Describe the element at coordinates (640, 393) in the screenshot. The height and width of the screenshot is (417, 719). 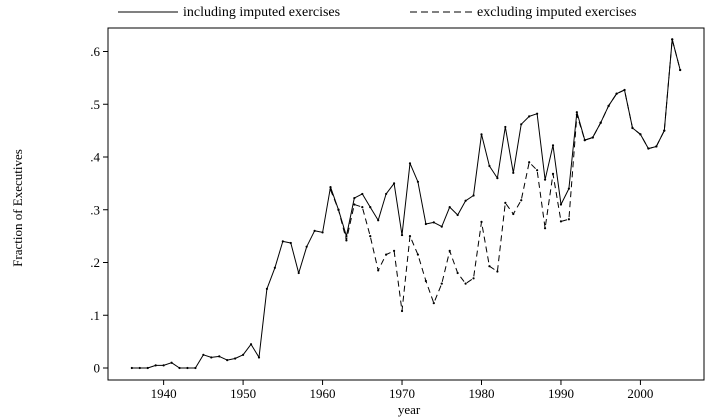
I see `x-tick-label: 2000` at that location.